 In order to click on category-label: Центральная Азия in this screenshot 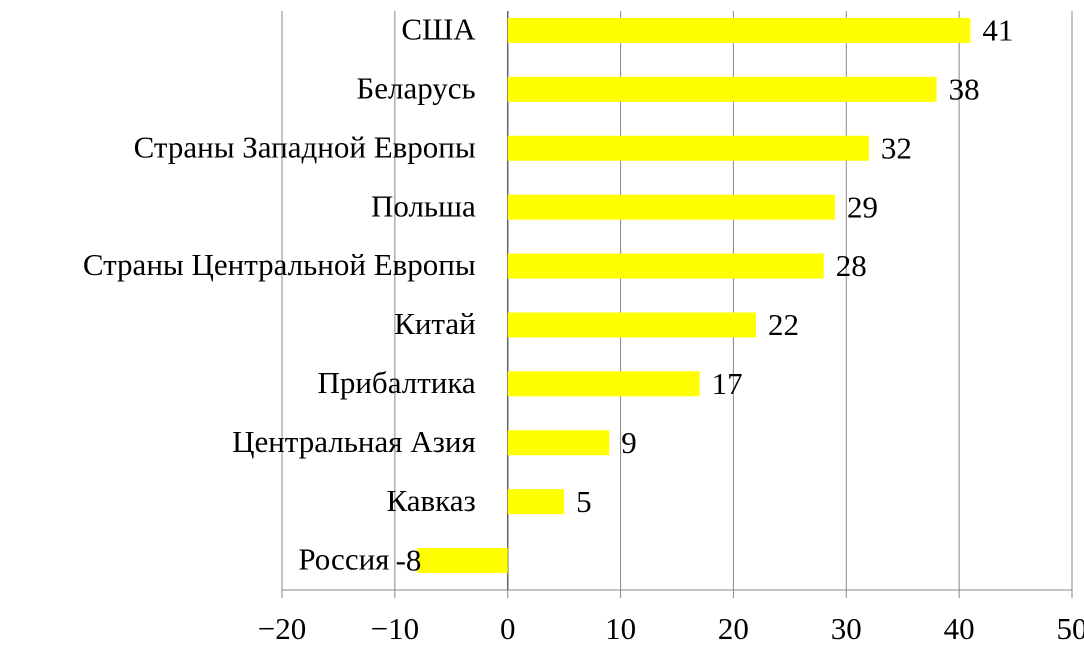, I will do `click(354, 441)`.